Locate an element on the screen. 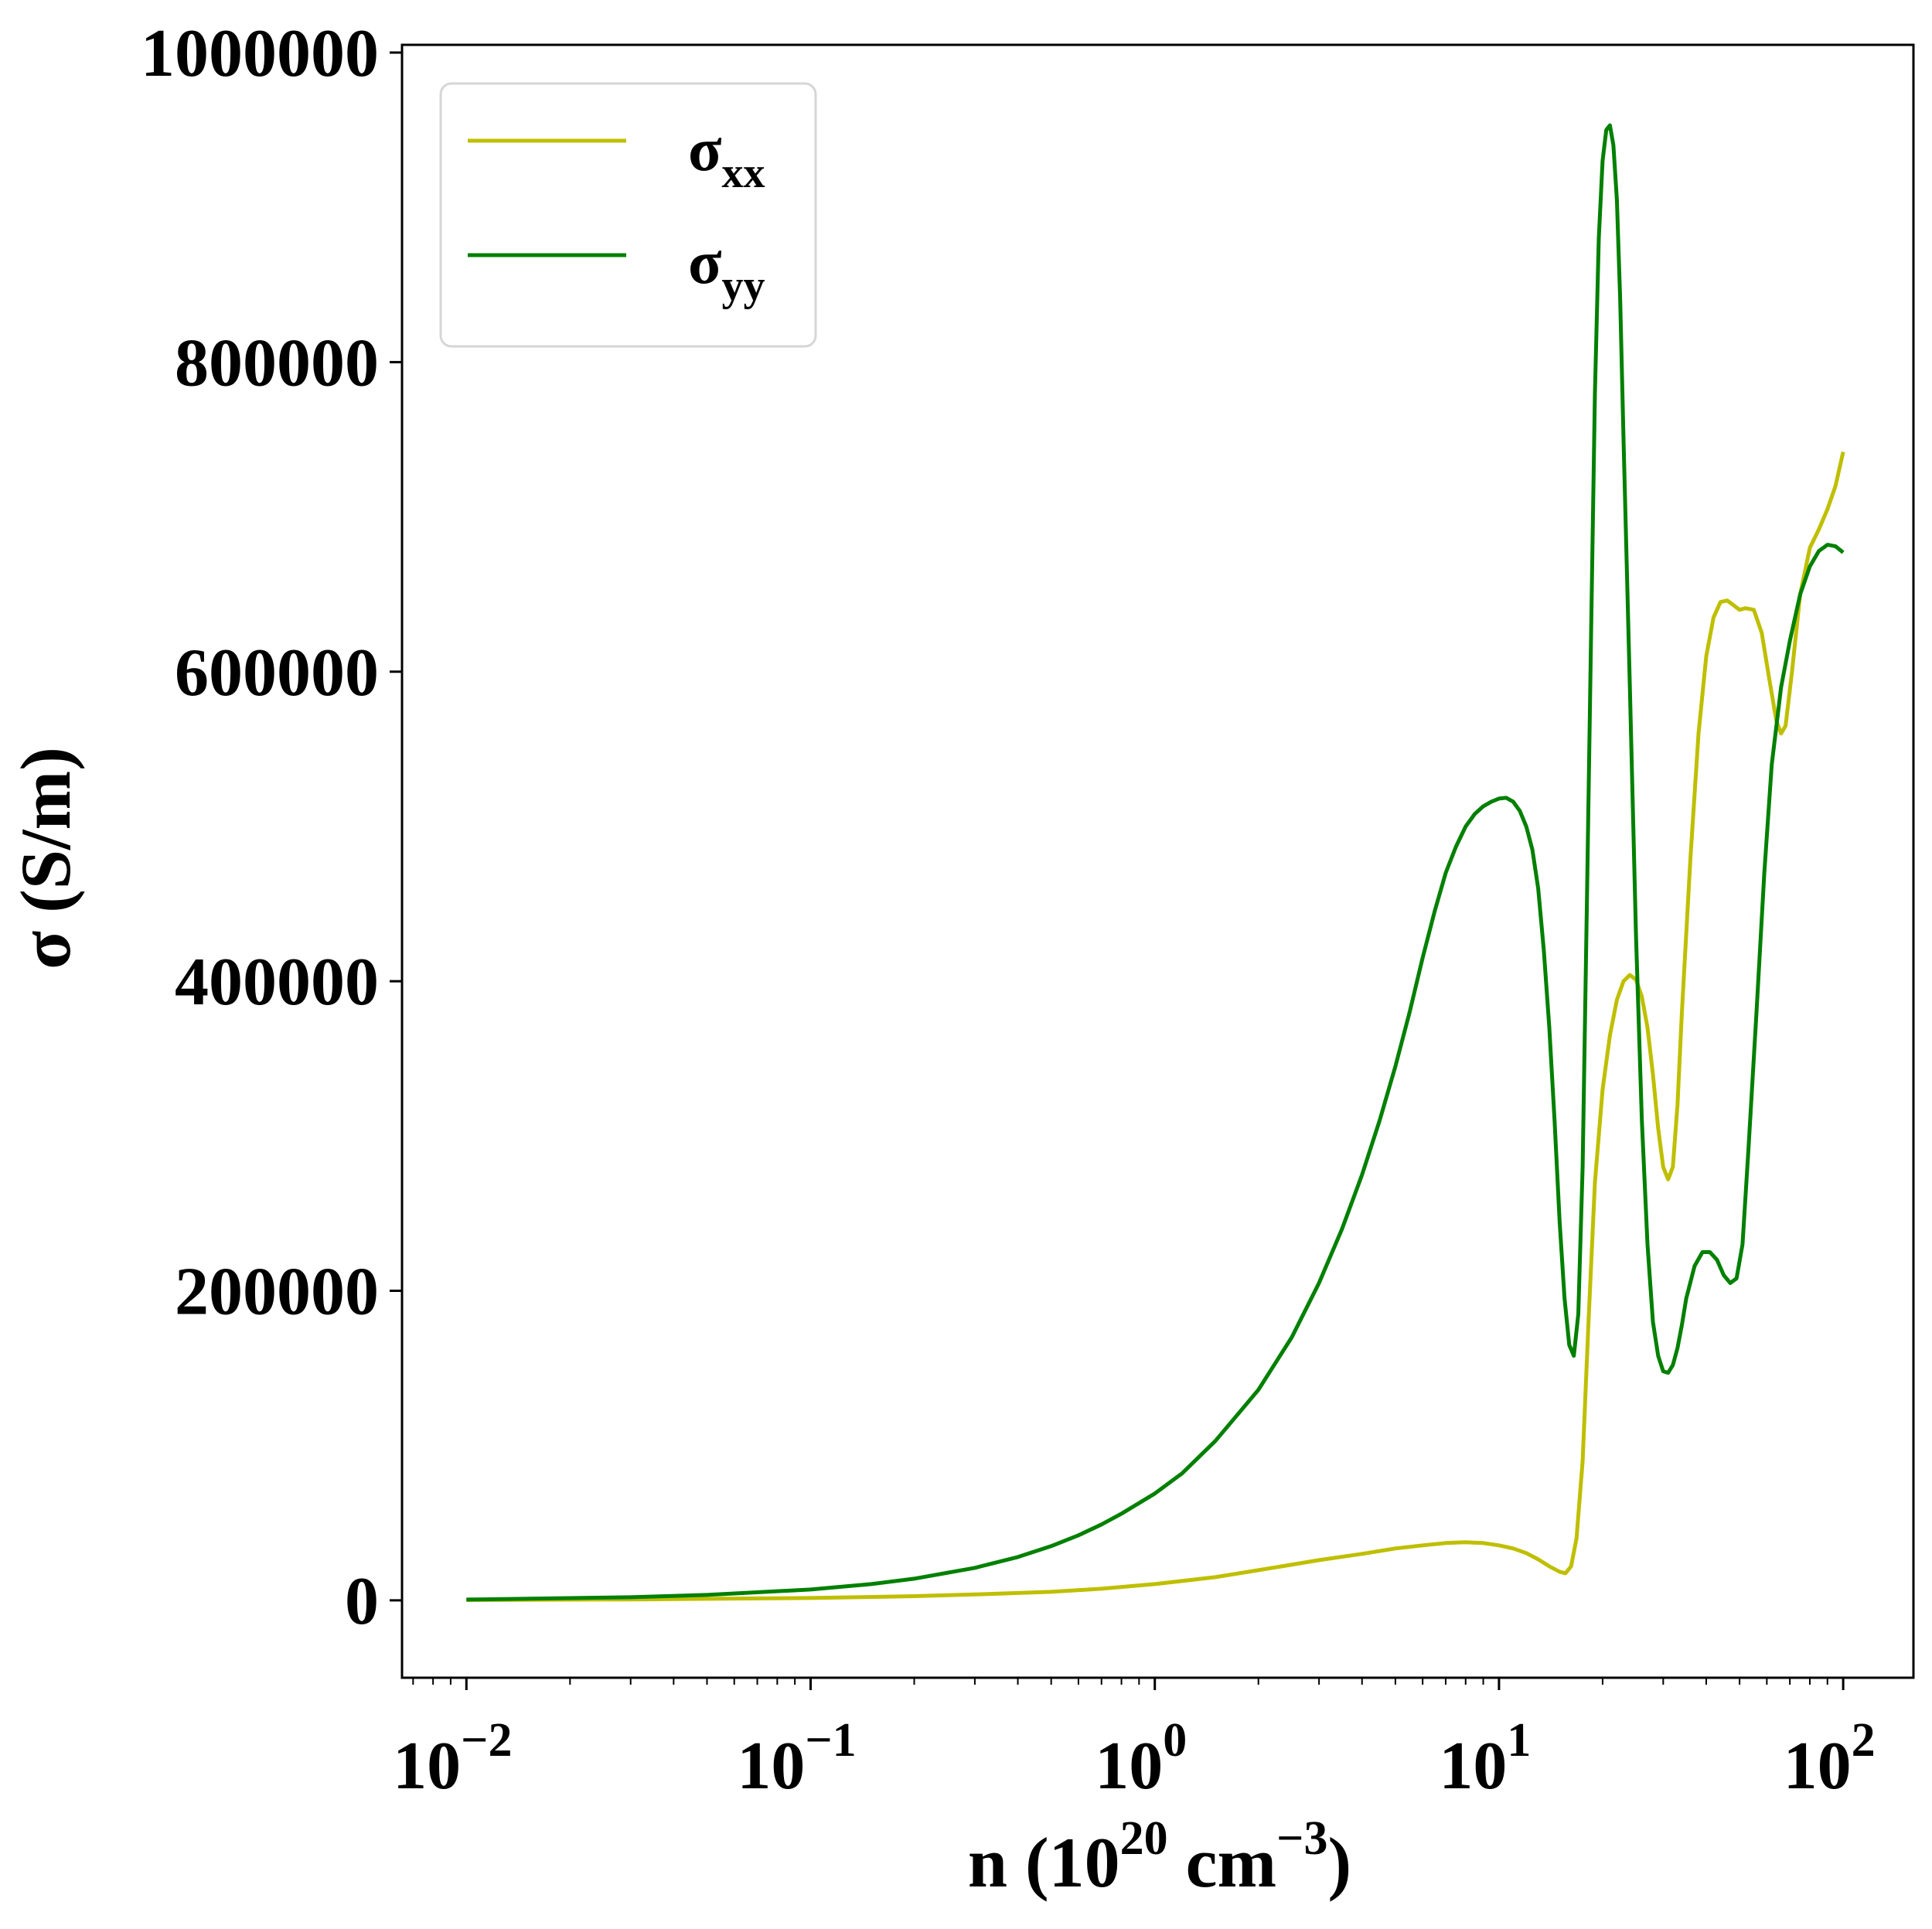 The height and width of the screenshot is (1929, 1932). legend: σxx σyy is located at coordinates (628, 215).